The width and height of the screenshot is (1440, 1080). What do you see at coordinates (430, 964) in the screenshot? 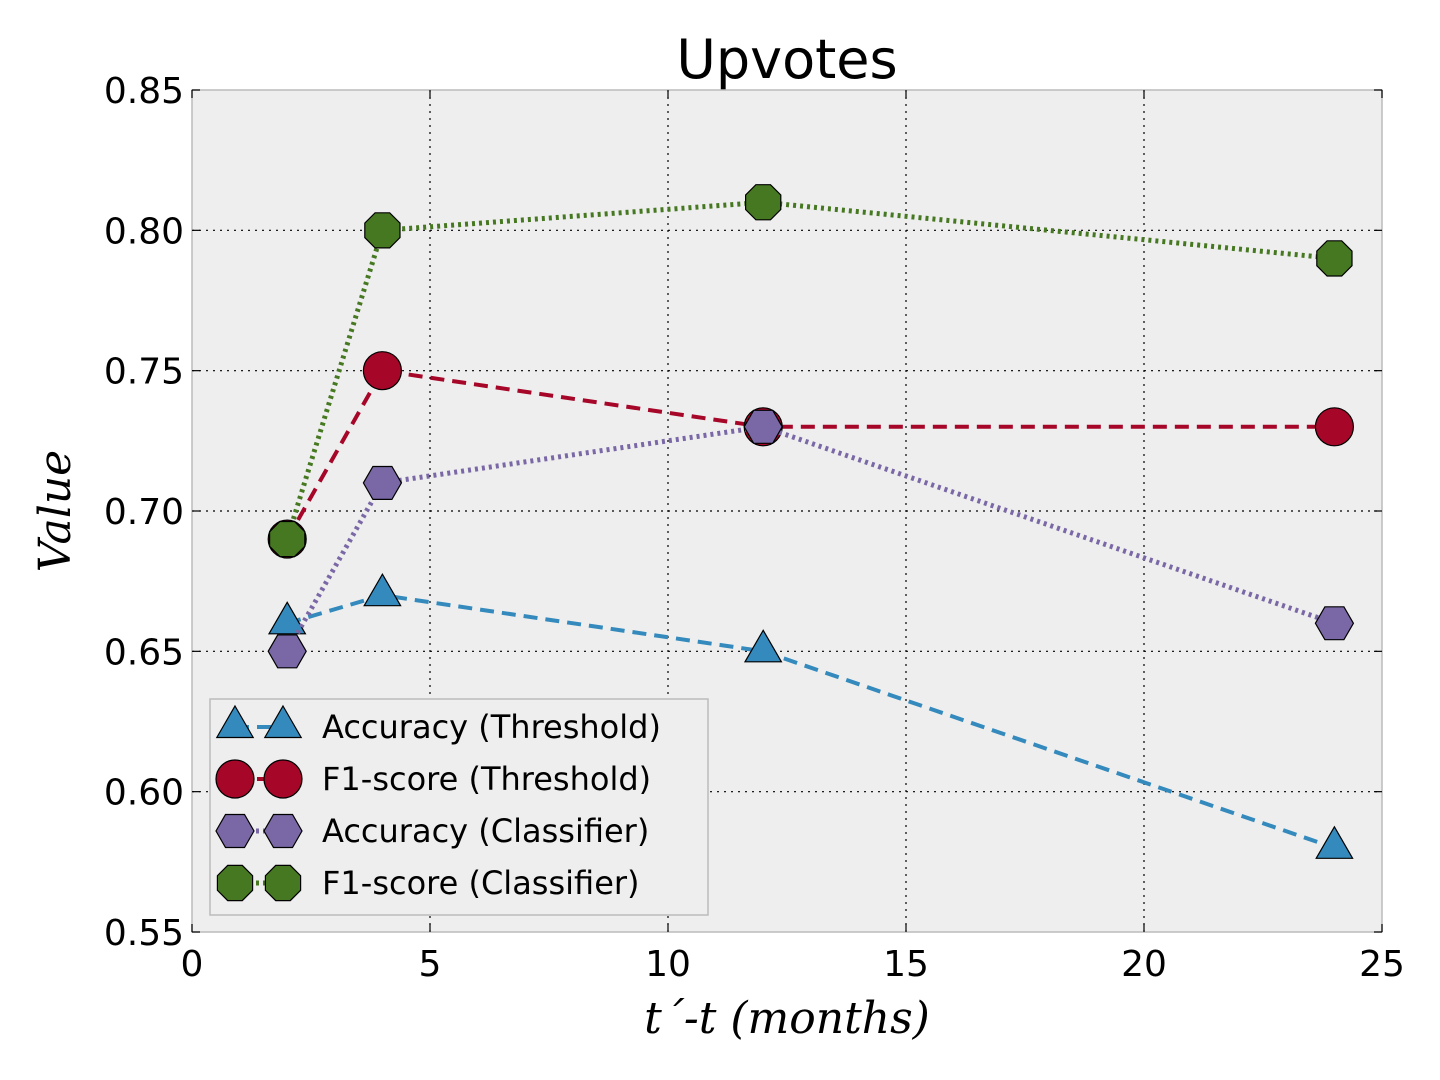
I see `x-tick-label: 5` at bounding box center [430, 964].